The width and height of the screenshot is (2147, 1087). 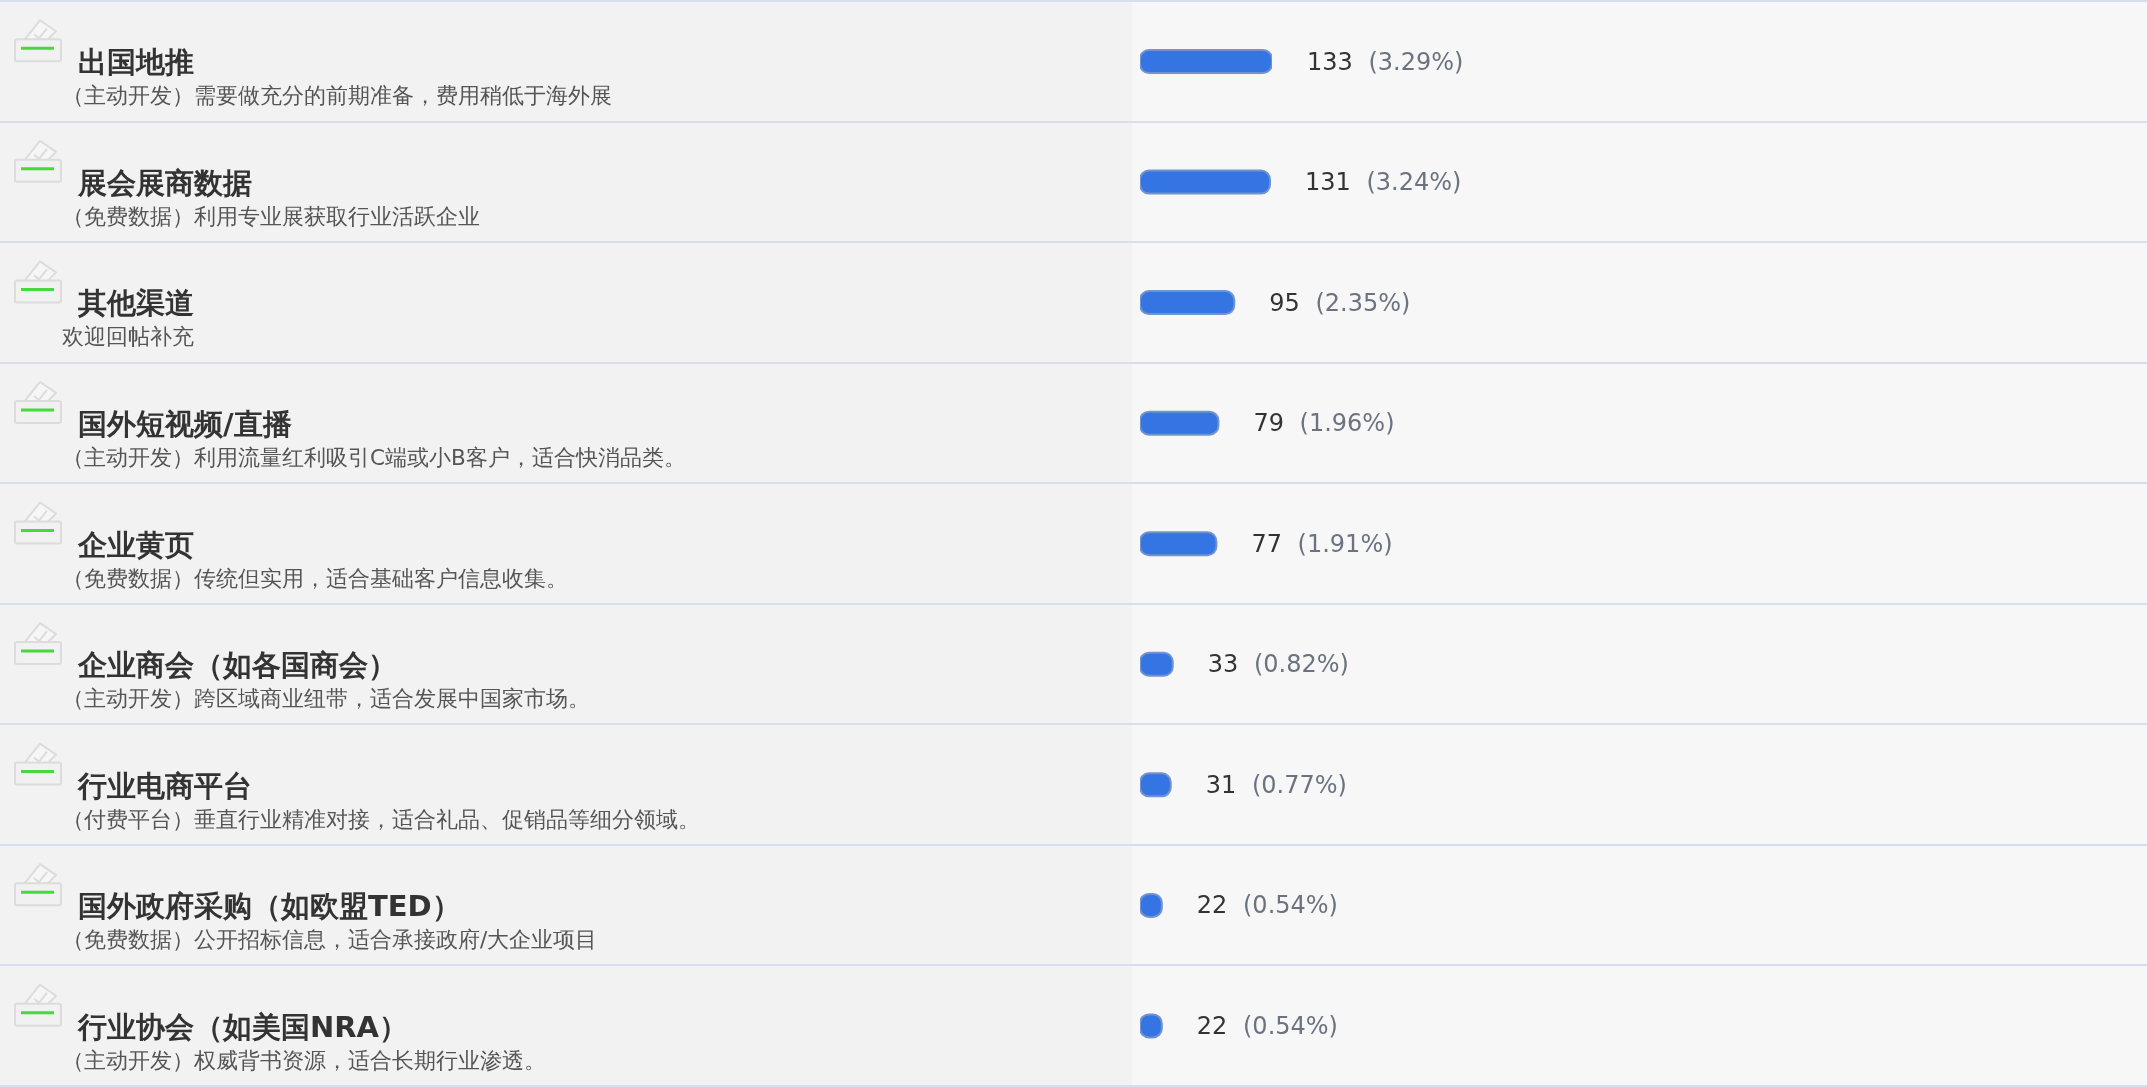 I want to click on text: （付费平台）垂直行业精准对接，适合礼品、促销品等细分领域。, so click(x=381, y=819).